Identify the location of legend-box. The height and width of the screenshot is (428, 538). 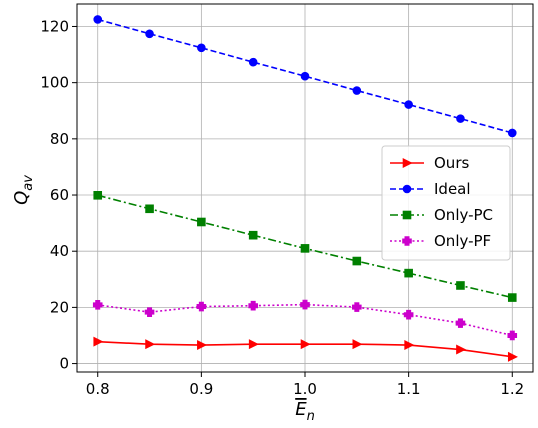
(446, 203).